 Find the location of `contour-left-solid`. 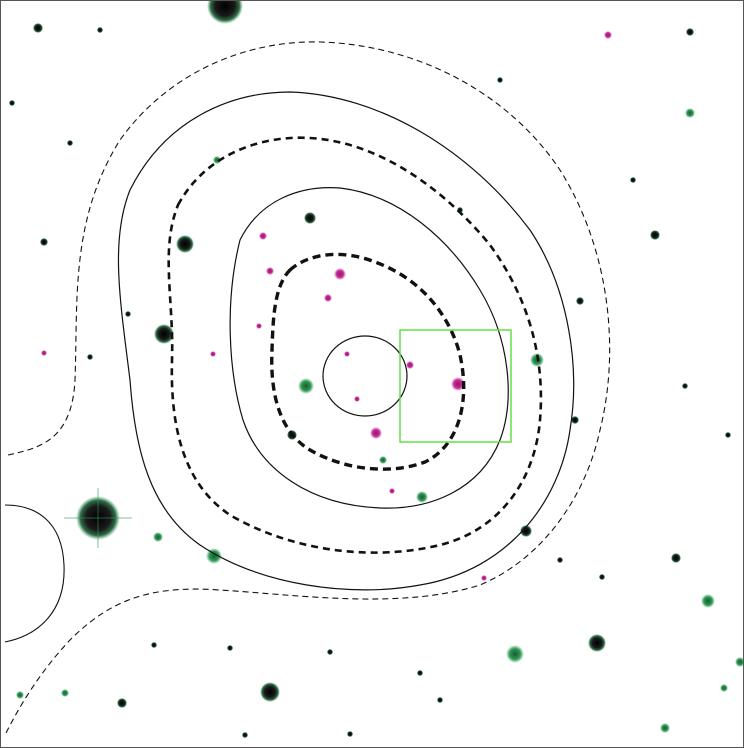

contour-left-solid is located at coordinates (34, 573).